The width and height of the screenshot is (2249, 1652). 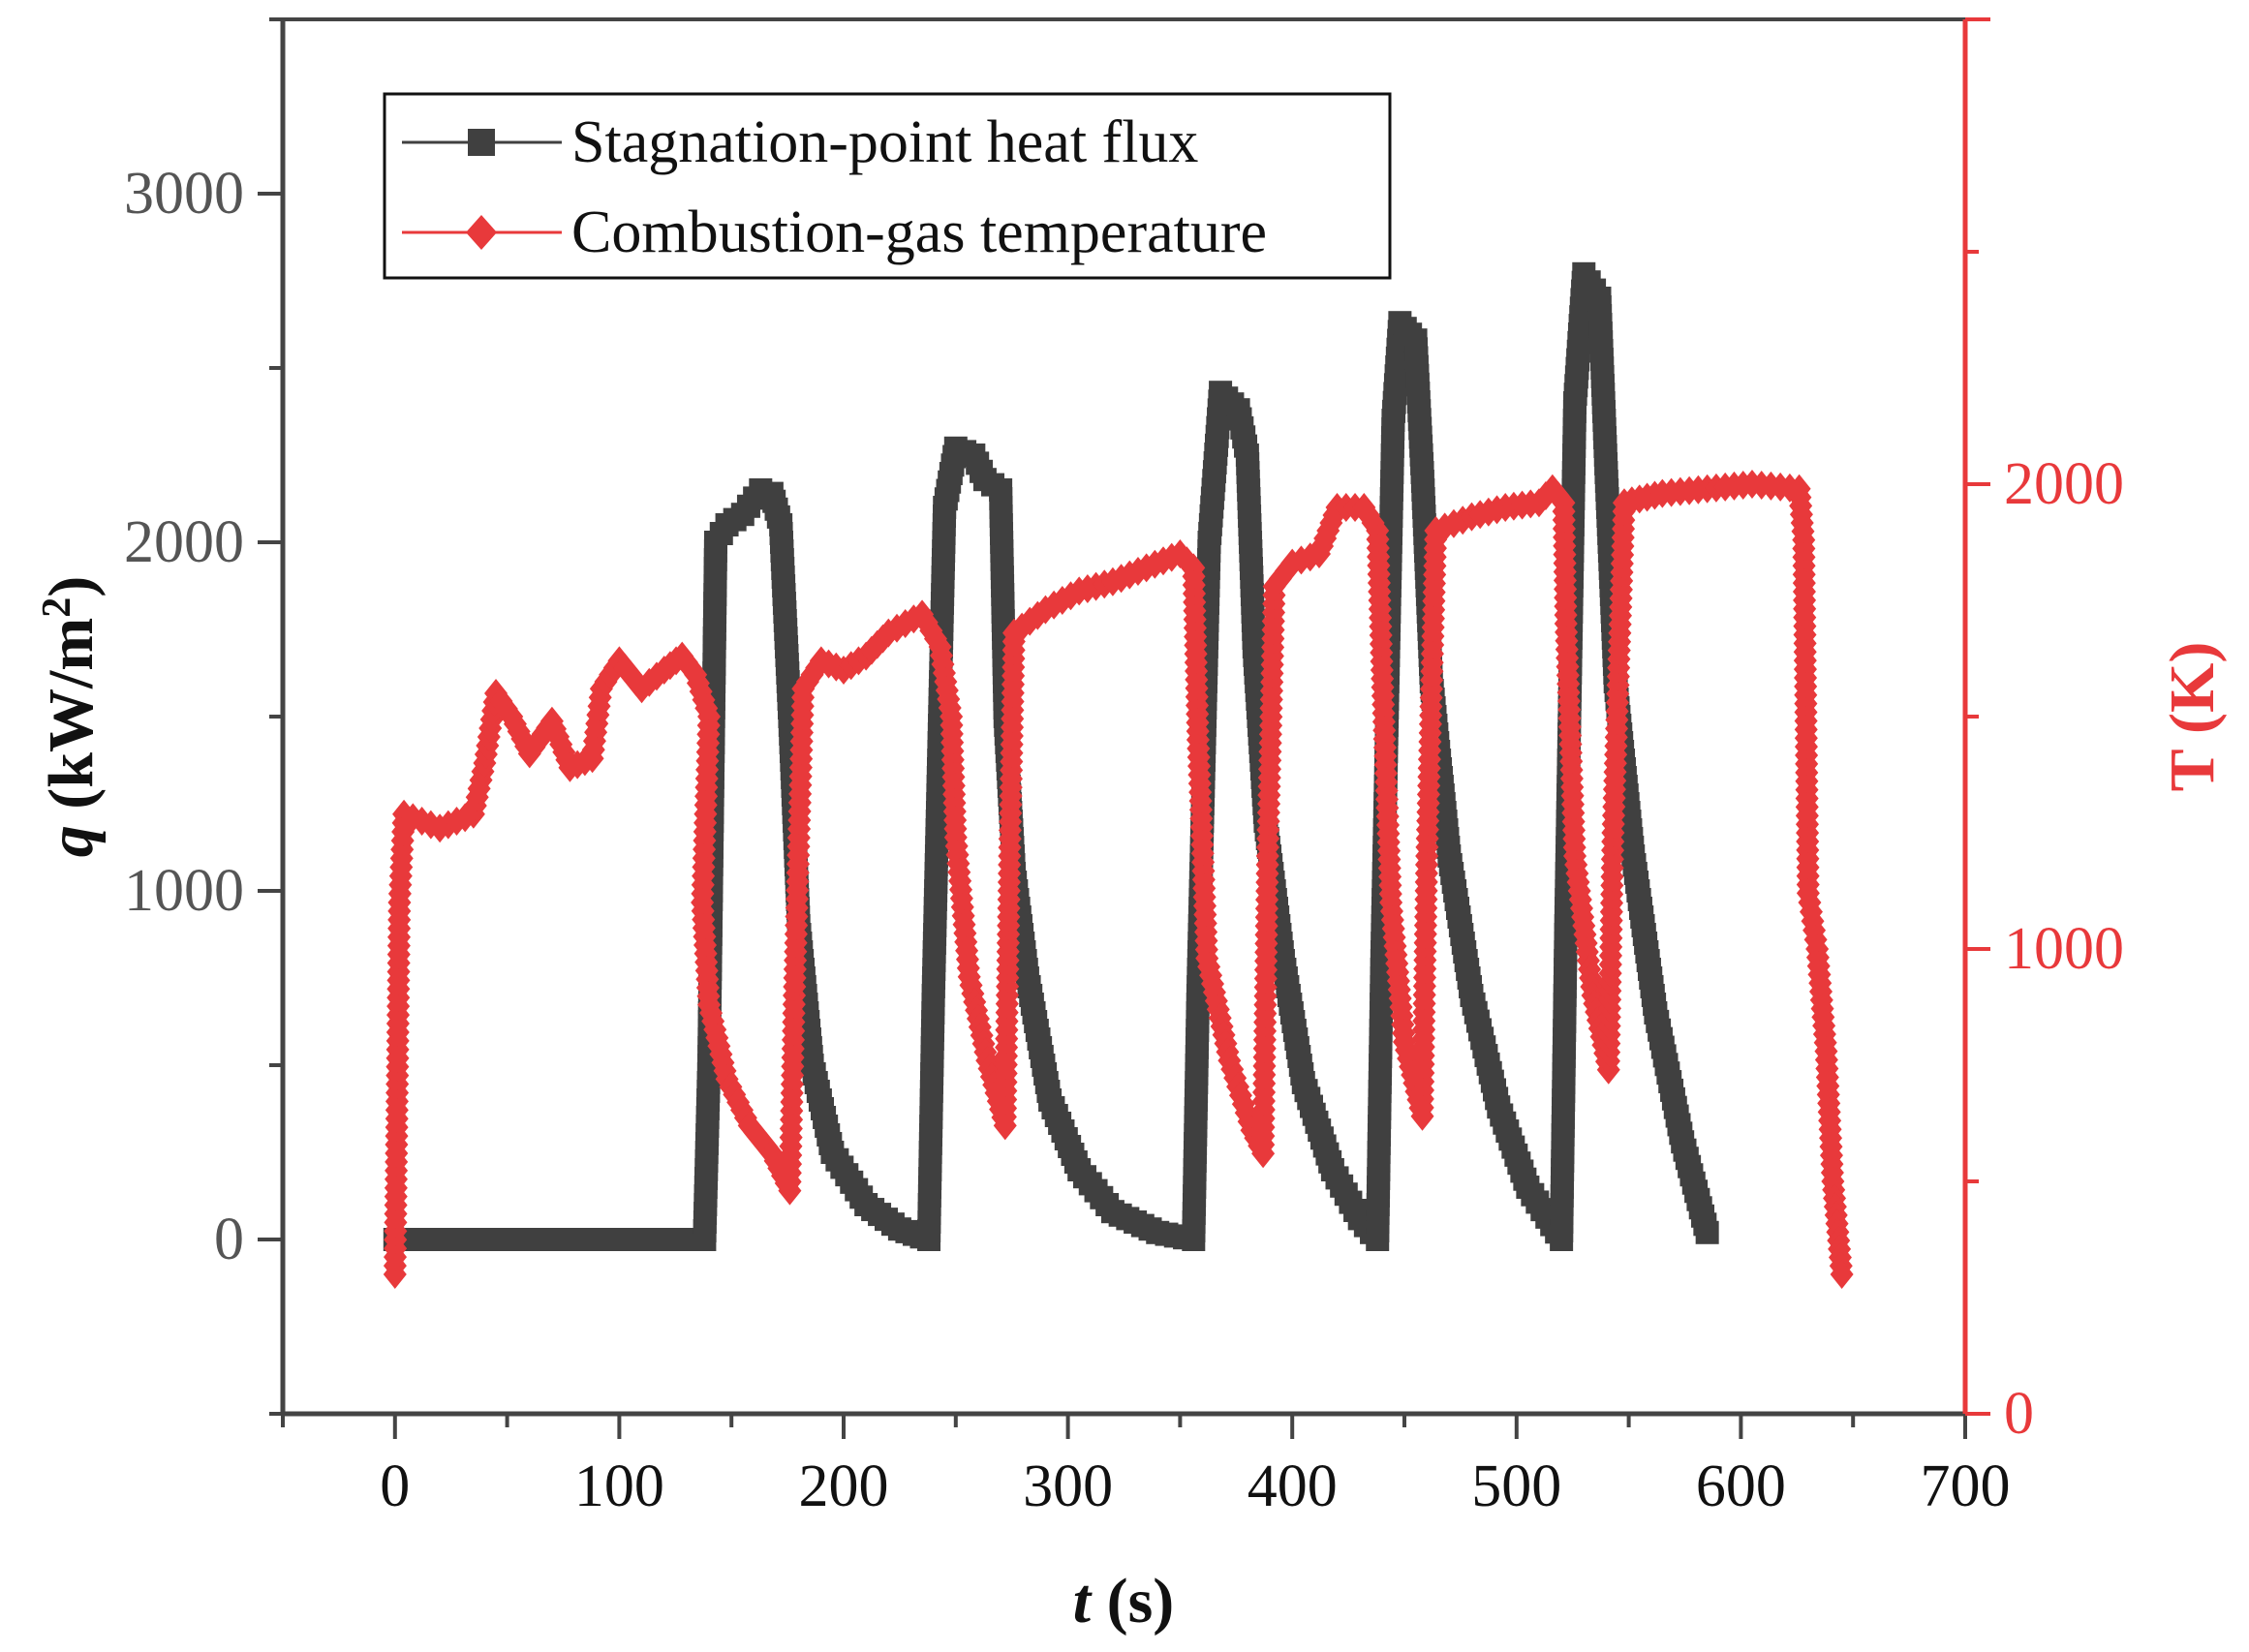 I want to click on x-tick-label: 700, so click(x=1966, y=1486).